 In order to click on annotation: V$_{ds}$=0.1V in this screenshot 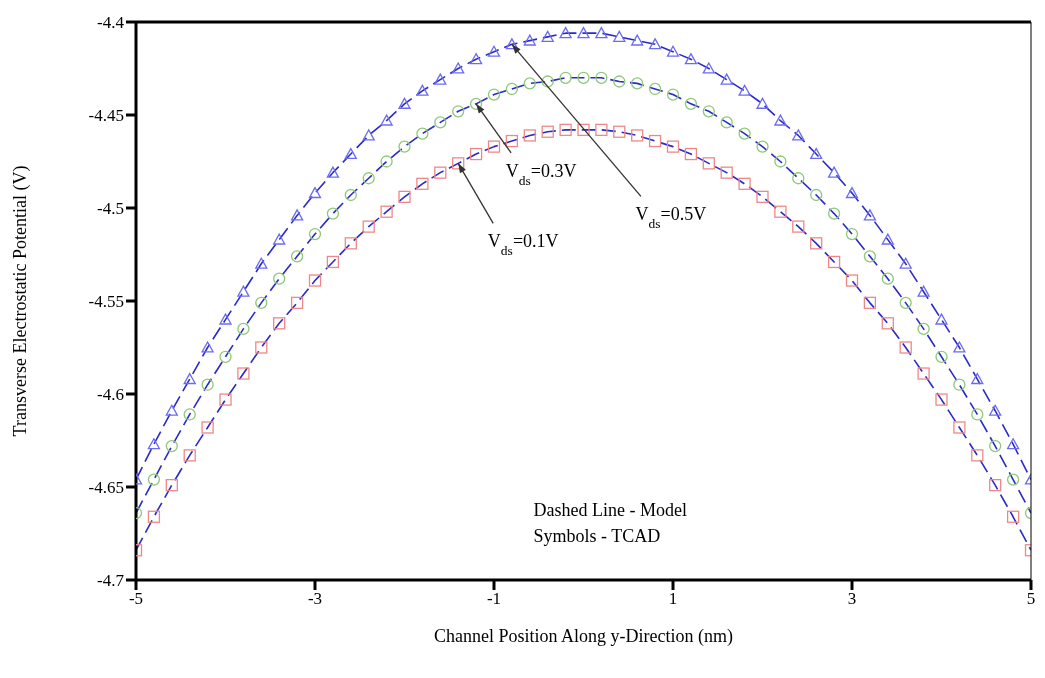, I will do `click(523, 244)`.